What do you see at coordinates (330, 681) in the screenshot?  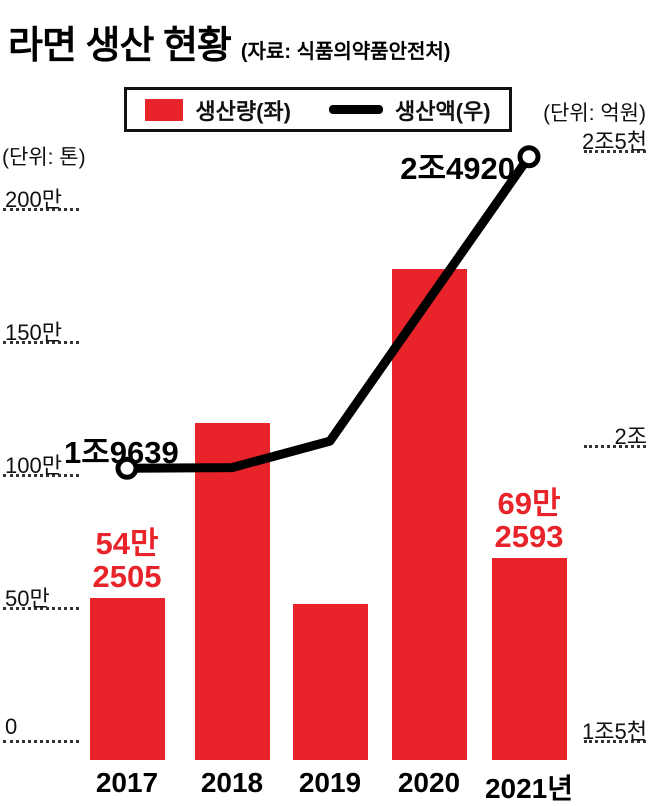 I see `bar-2019` at bounding box center [330, 681].